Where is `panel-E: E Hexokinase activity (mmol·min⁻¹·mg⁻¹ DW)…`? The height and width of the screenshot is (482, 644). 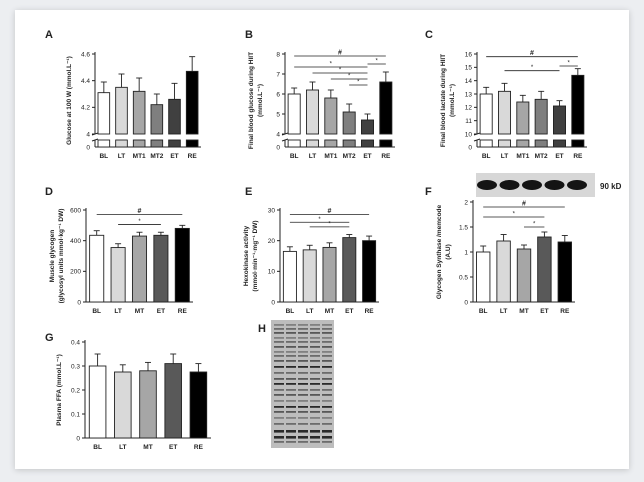 panel-E: E Hexokinase activity (mmol·min⁻¹·mg⁻¹ DW)… is located at coordinates (311, 250).